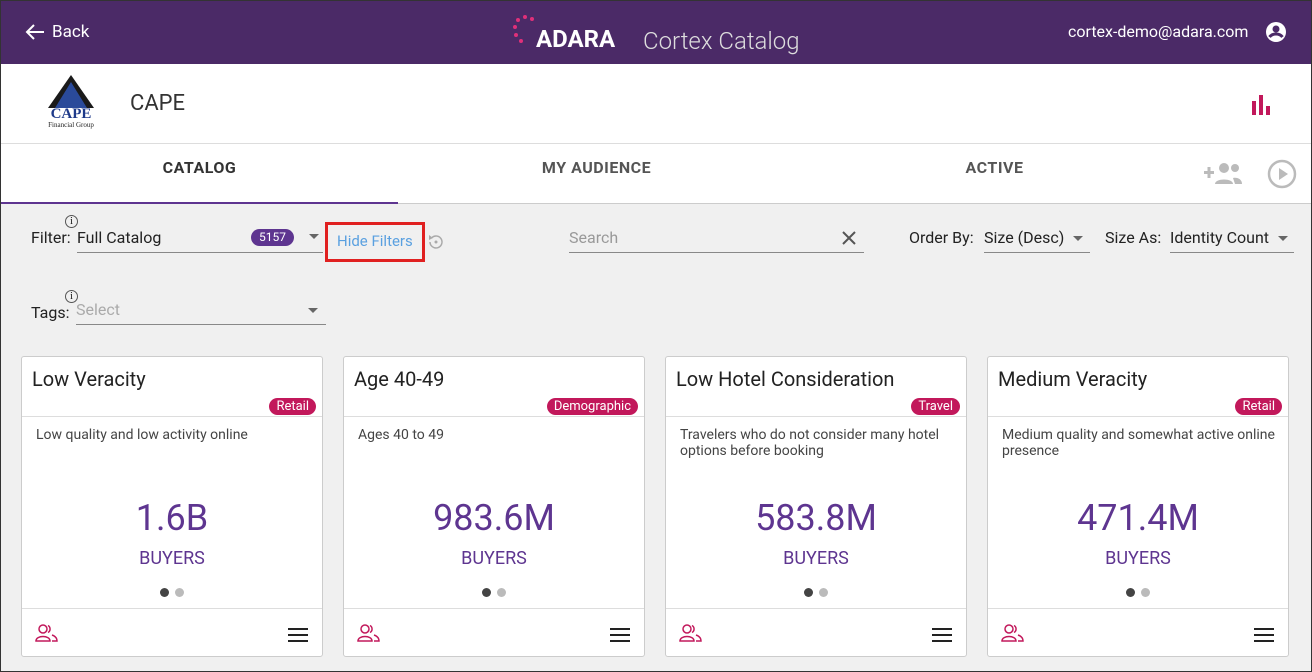 Image resolution: width=1312 pixels, height=672 pixels. Describe the element at coordinates (941, 237) in the screenshot. I see `order-label: Order By:` at that location.